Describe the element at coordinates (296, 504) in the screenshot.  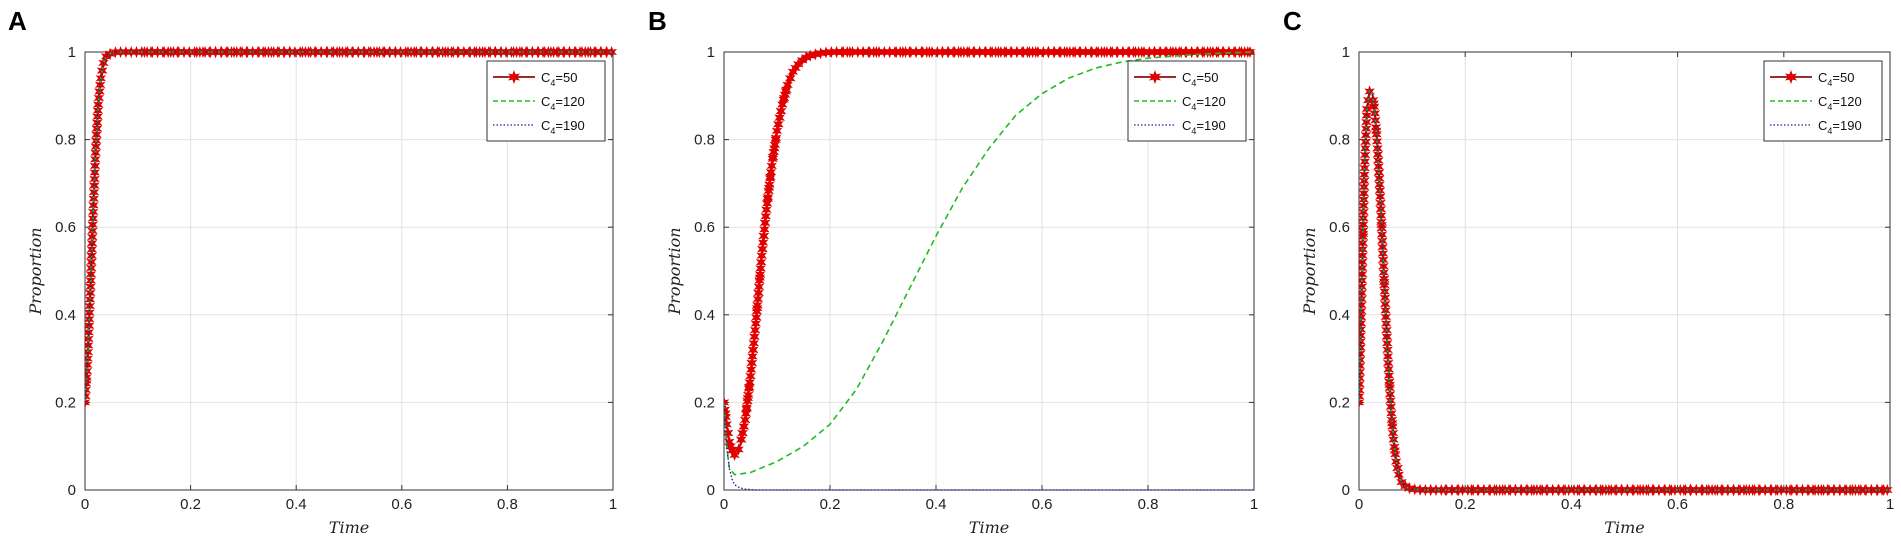
I see `x-tick-label: 0.4` at that location.